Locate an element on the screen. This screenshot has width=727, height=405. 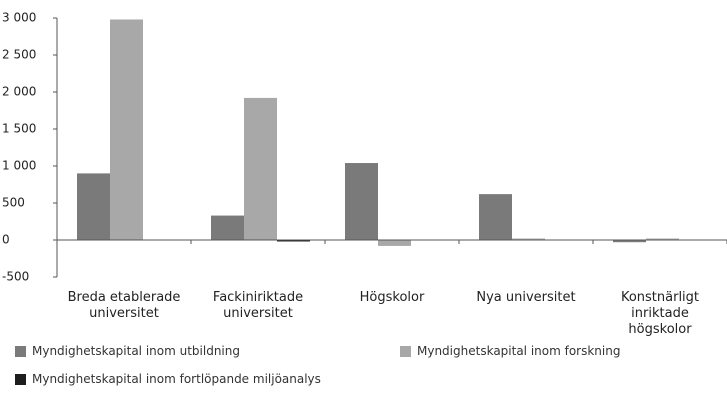
y-tick-label: 2 000 is located at coordinates (19, 92).